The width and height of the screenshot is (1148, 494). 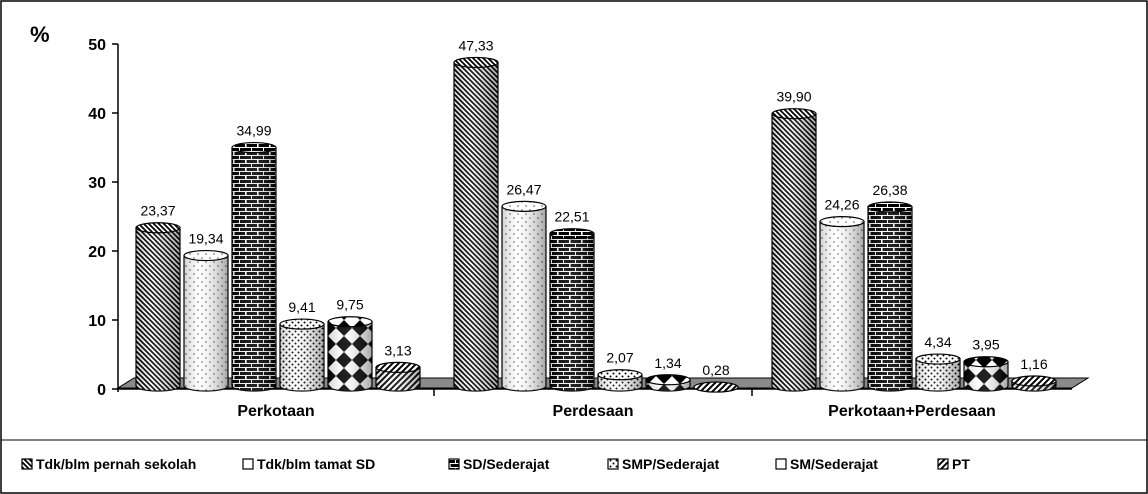 What do you see at coordinates (397, 350) in the screenshot?
I see `data-label: 3,13` at bounding box center [397, 350].